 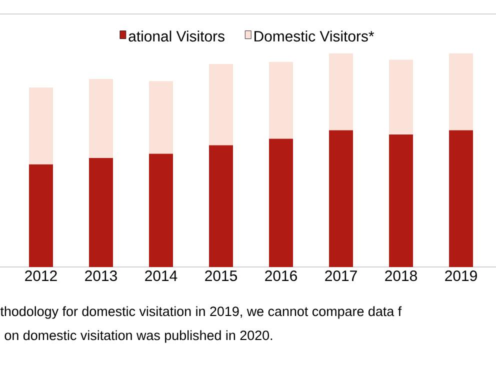 I want to click on x-tick-label: 2014, so click(x=161, y=276).